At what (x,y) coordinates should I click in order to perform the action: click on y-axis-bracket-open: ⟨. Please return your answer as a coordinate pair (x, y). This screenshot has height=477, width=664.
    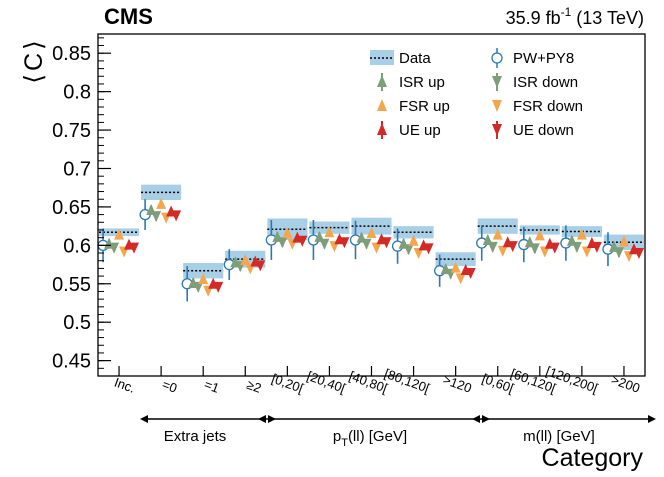
    Looking at the image, I should click on (34, 79).